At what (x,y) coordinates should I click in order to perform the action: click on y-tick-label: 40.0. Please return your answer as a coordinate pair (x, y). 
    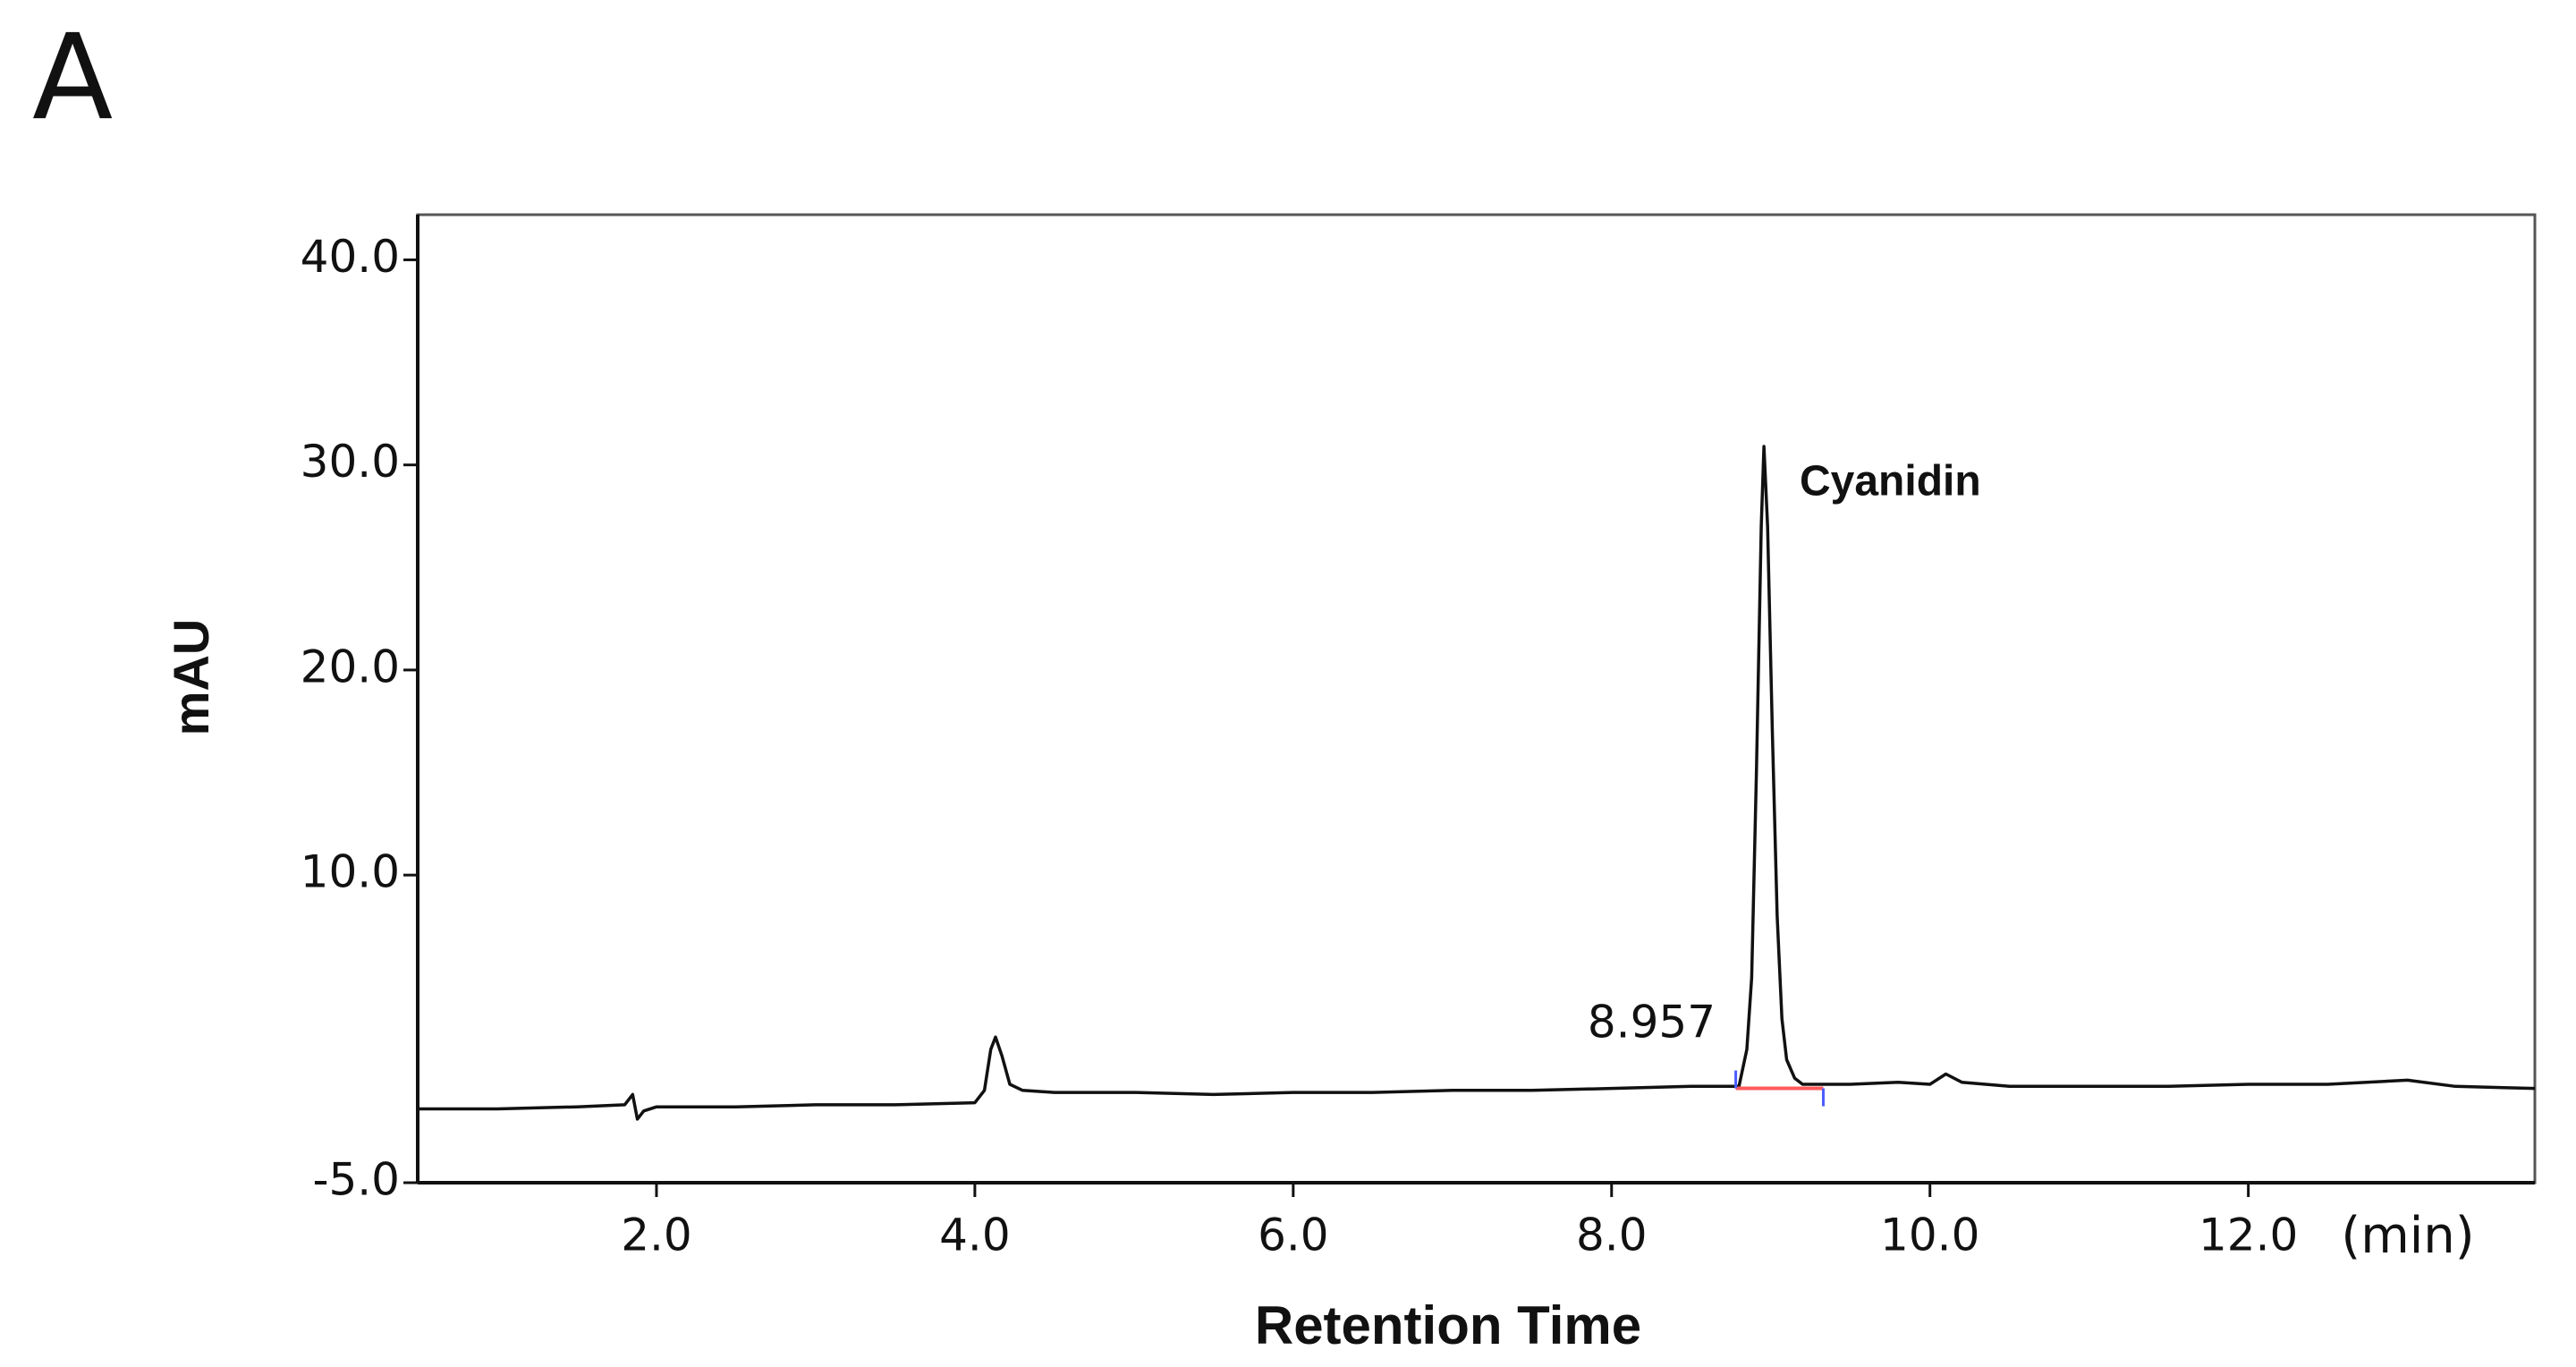
    Looking at the image, I should click on (350, 257).